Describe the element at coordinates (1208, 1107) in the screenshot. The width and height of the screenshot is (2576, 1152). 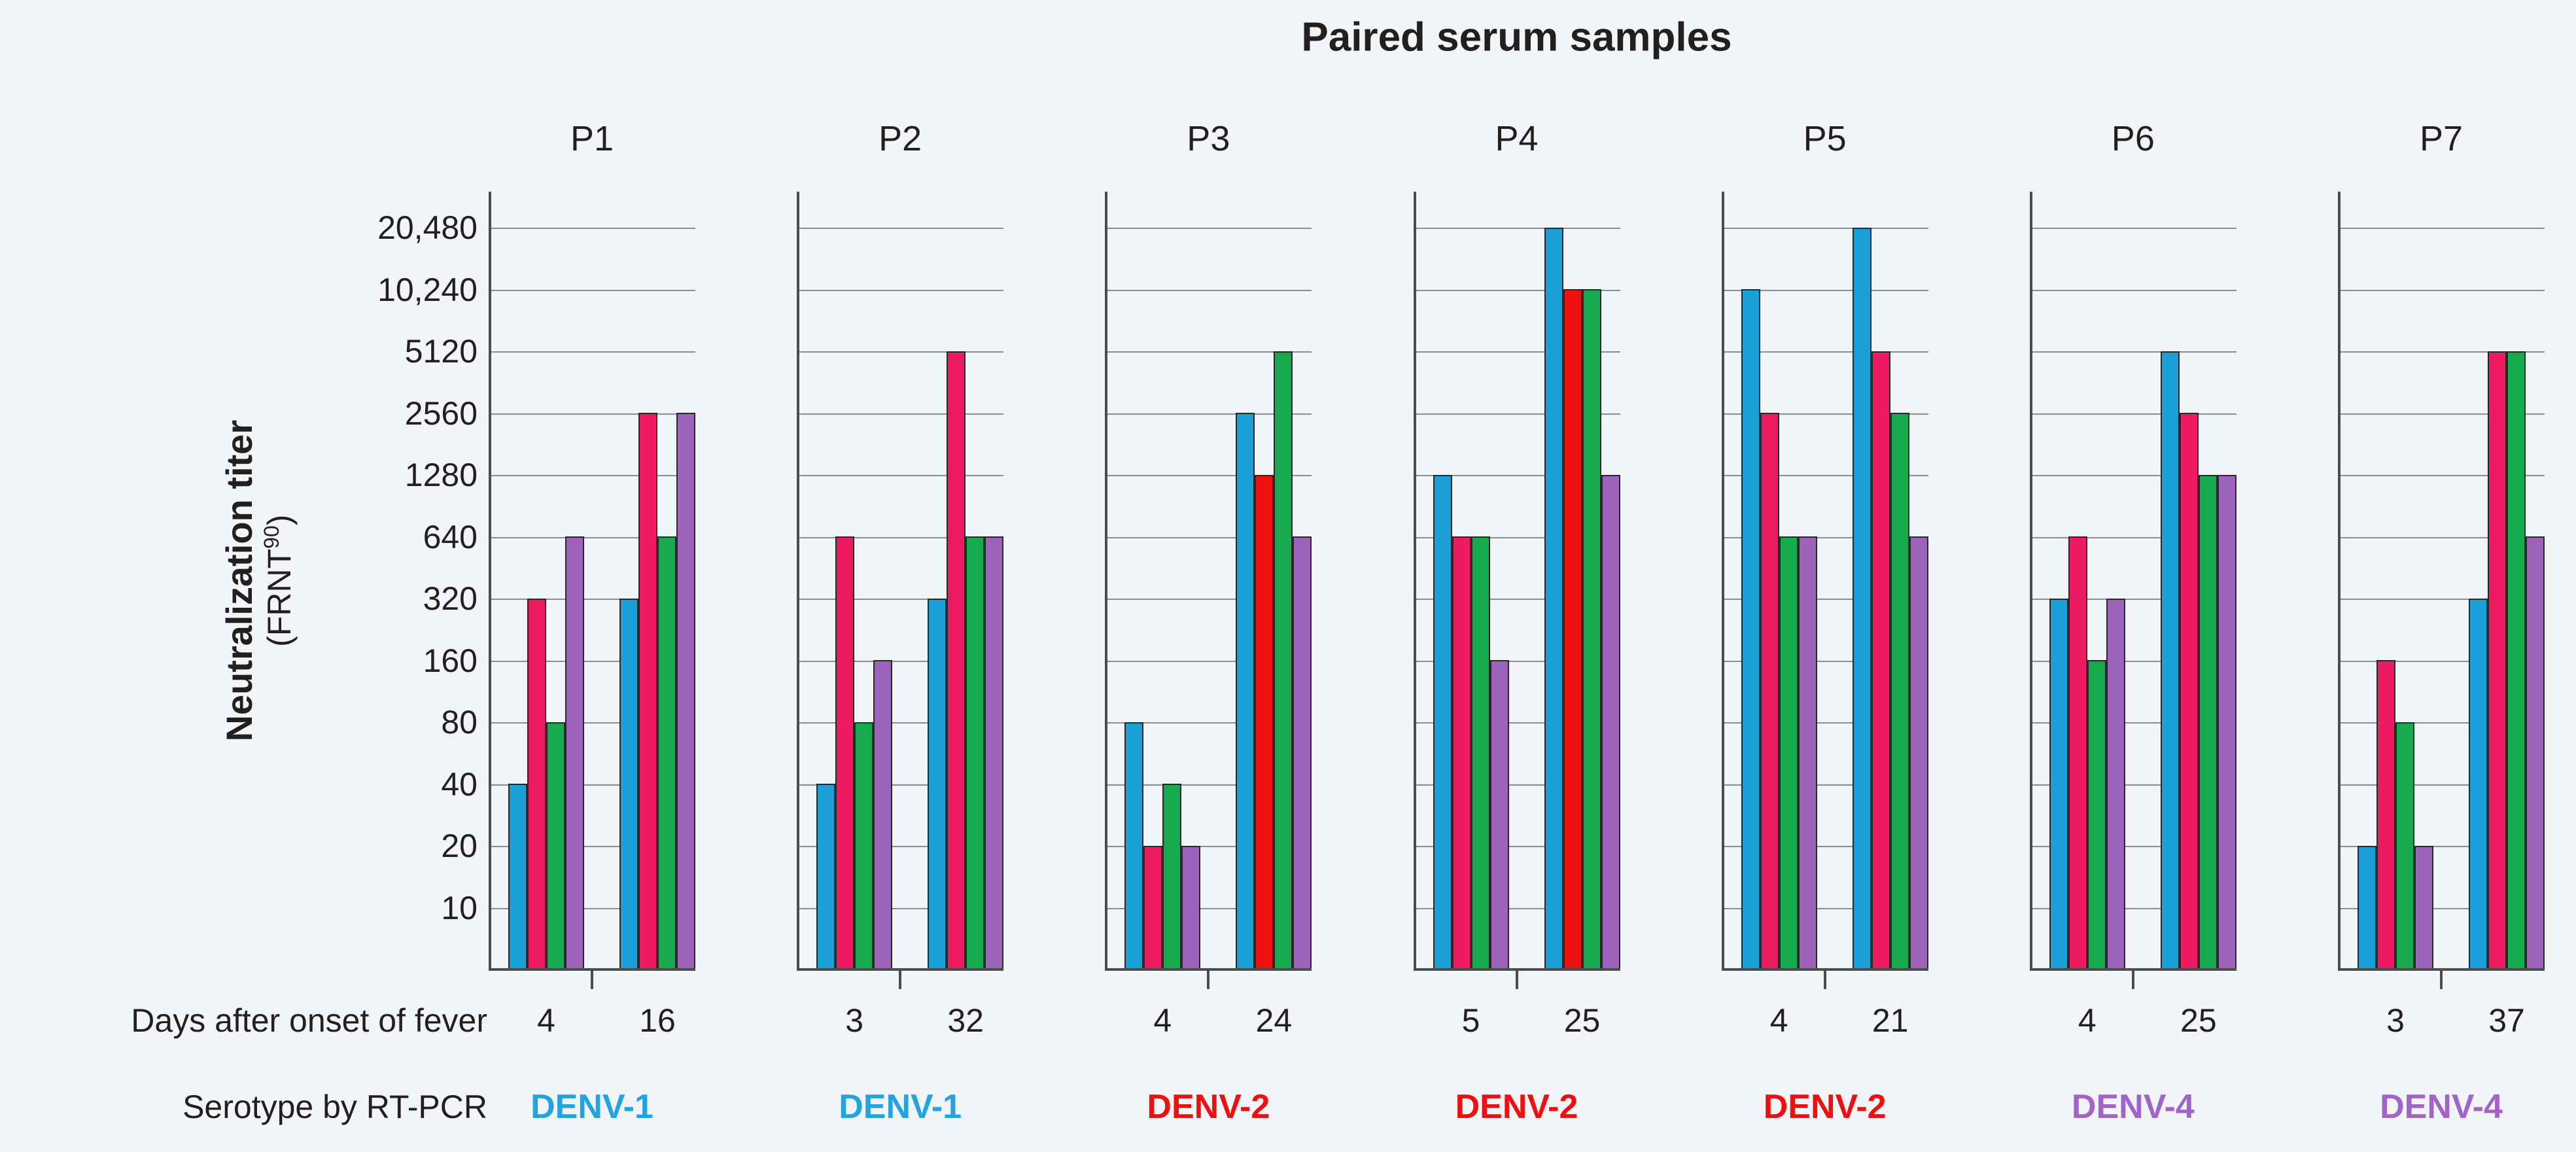
I see `serotype-label-P3: DENV-2` at that location.